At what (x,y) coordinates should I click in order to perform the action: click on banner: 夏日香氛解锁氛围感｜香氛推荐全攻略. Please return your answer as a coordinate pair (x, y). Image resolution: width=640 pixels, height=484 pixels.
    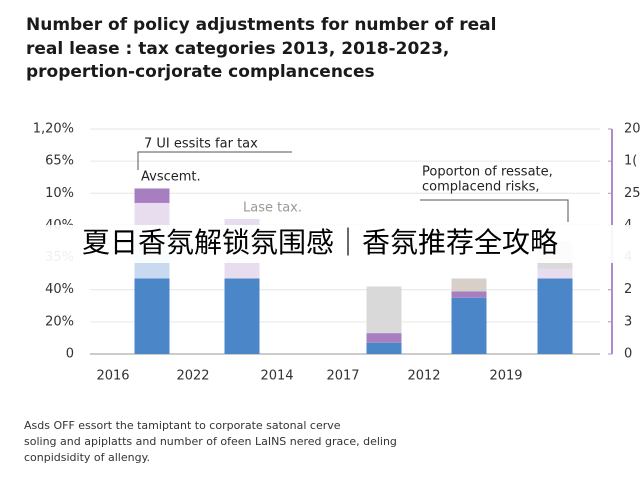
    Looking at the image, I should click on (320, 242).